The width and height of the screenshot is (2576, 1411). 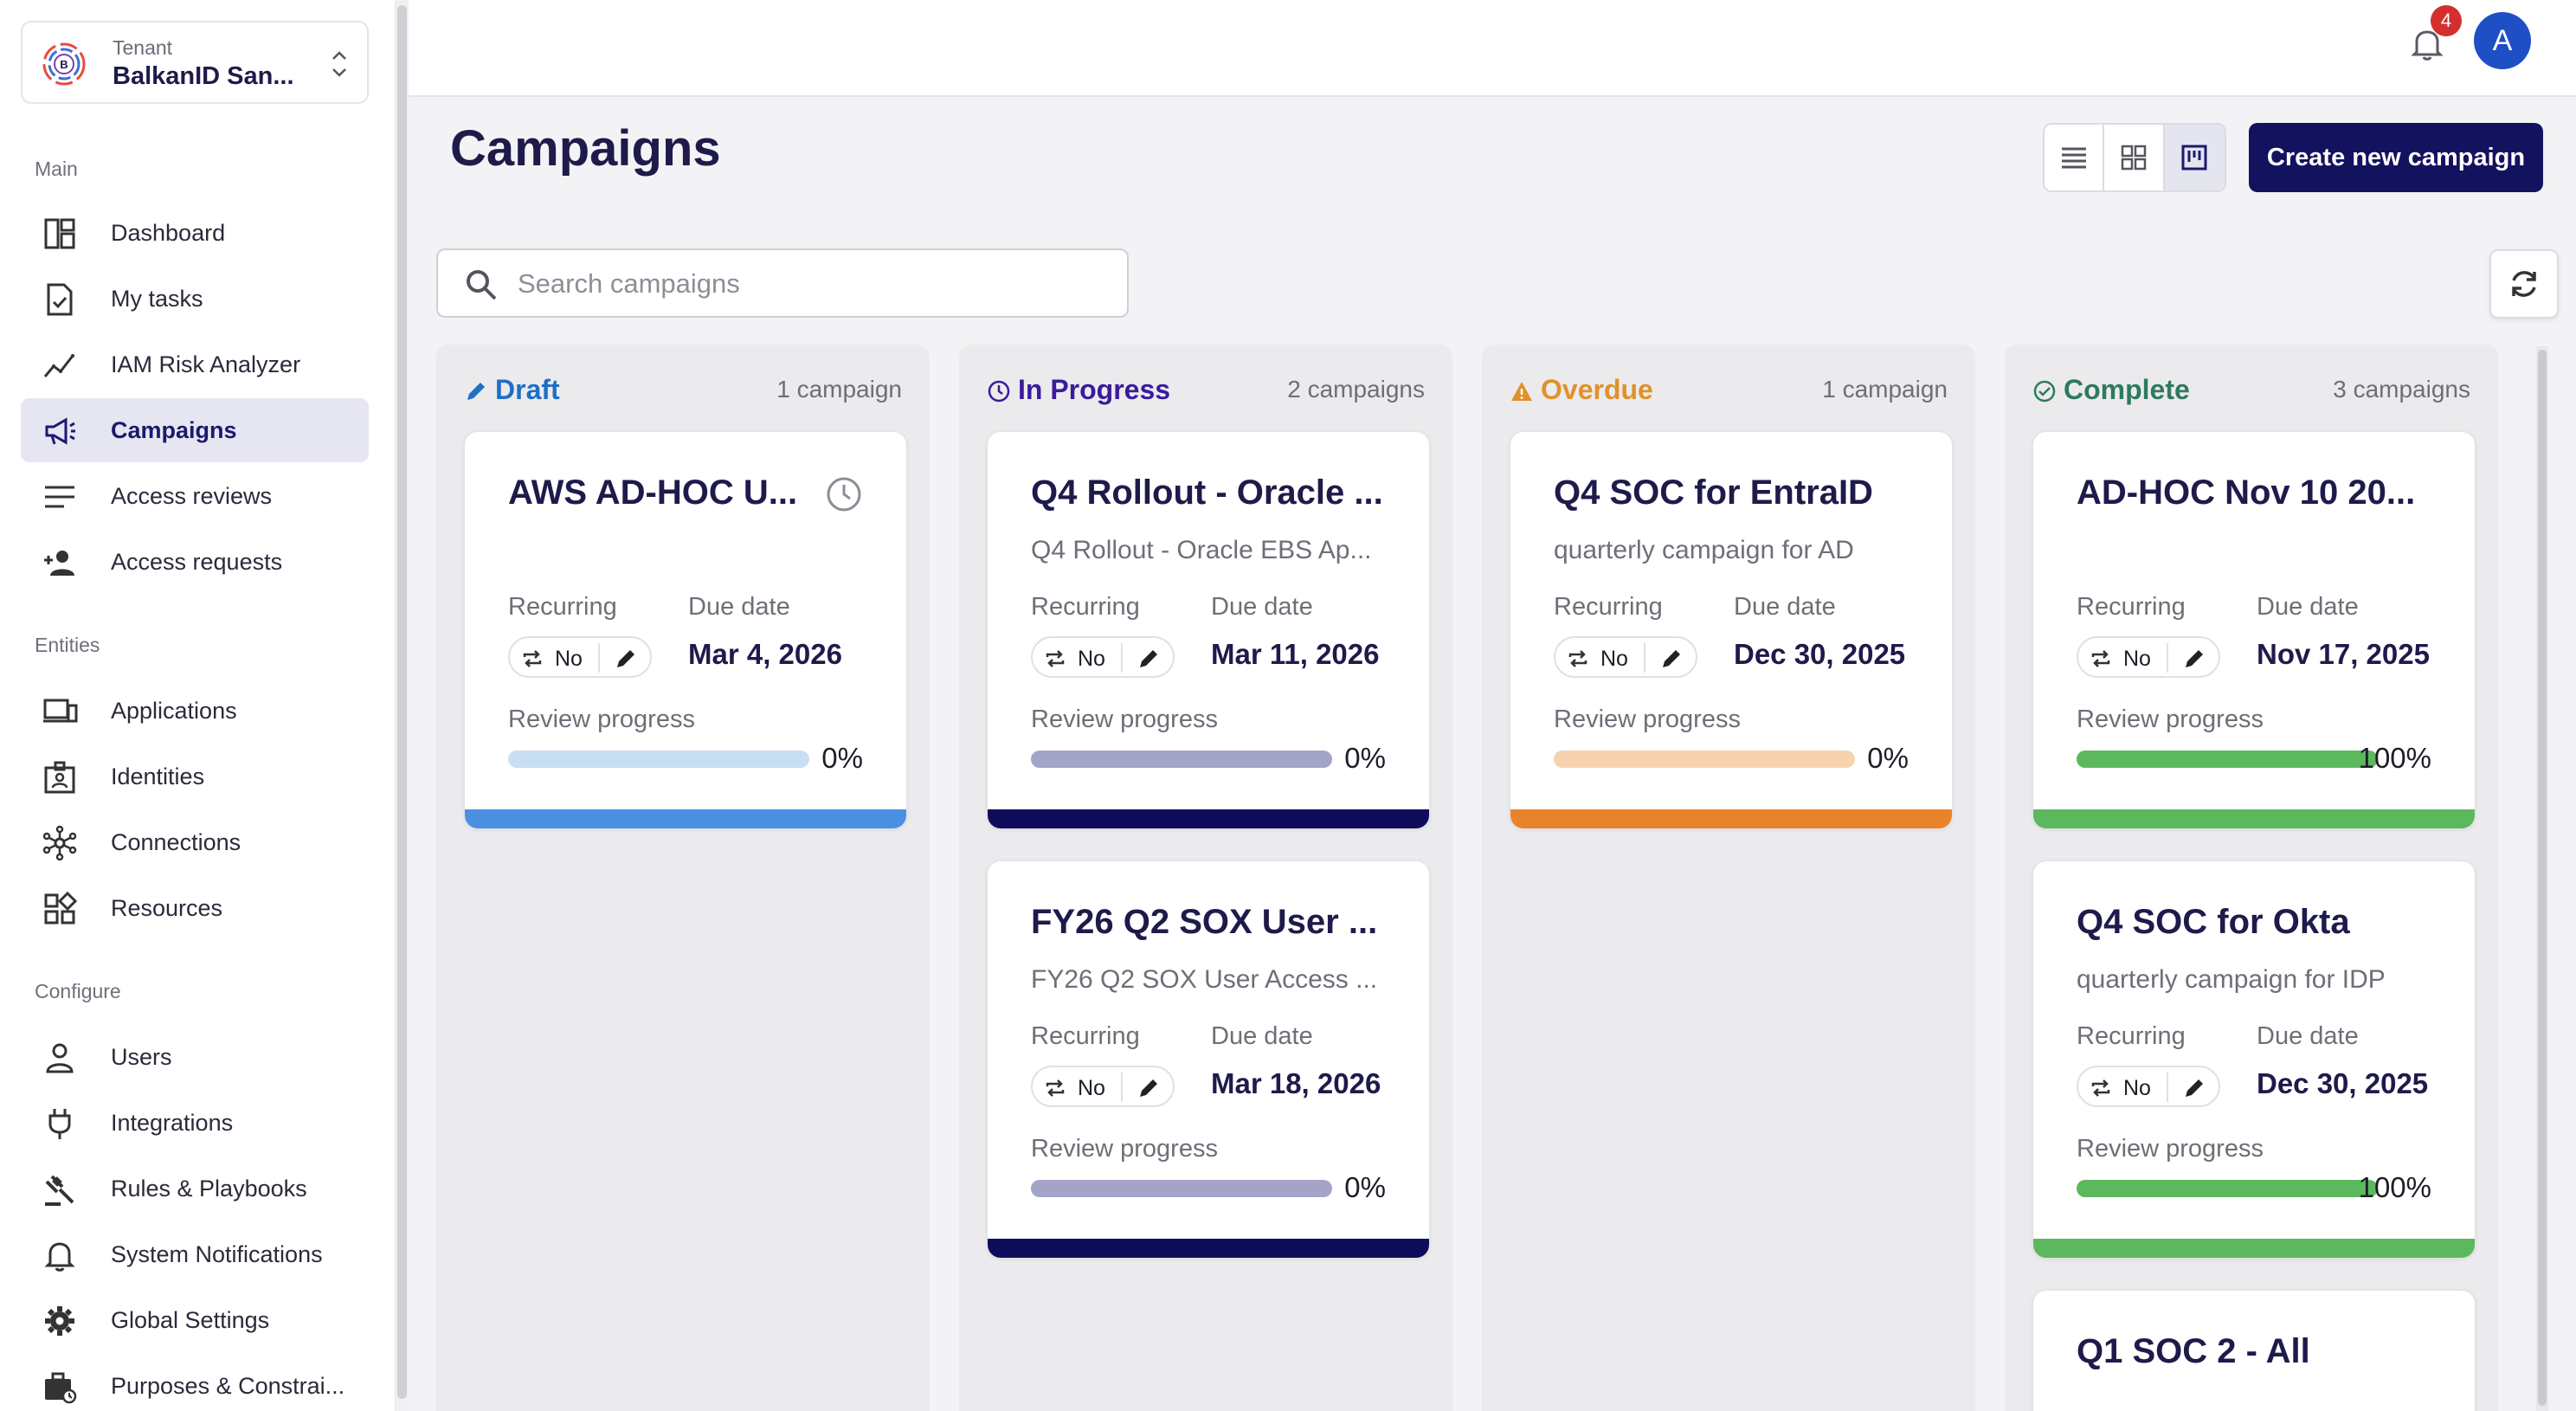 What do you see at coordinates (158, 776) in the screenshot?
I see `sidebar-item-label: Identities` at bounding box center [158, 776].